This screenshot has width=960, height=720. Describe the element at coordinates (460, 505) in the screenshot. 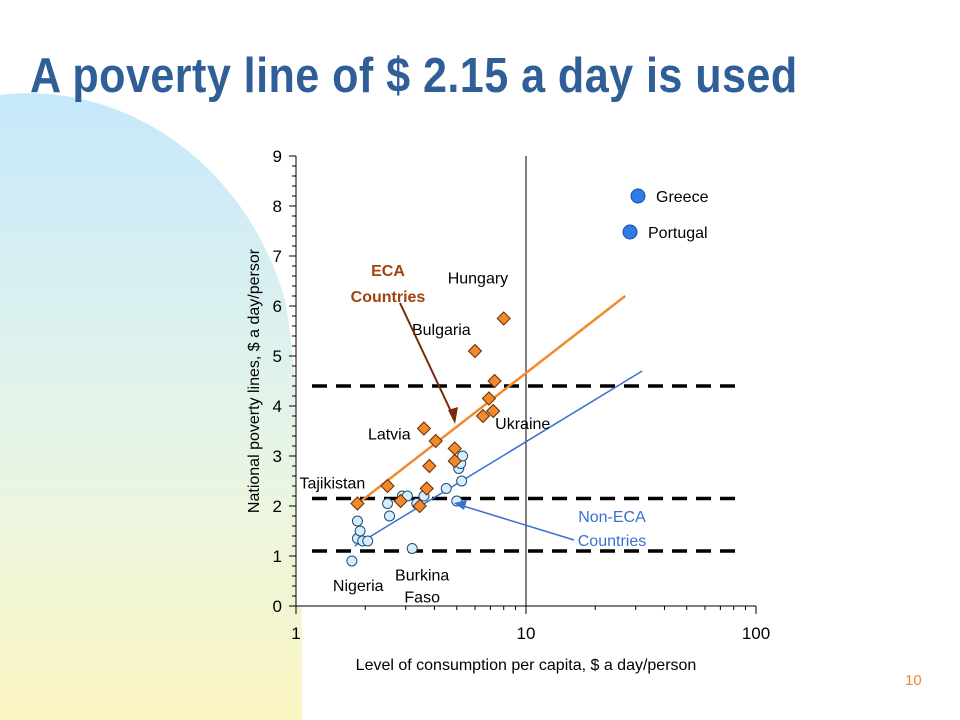

I see `non-eca-arrowhead` at that location.